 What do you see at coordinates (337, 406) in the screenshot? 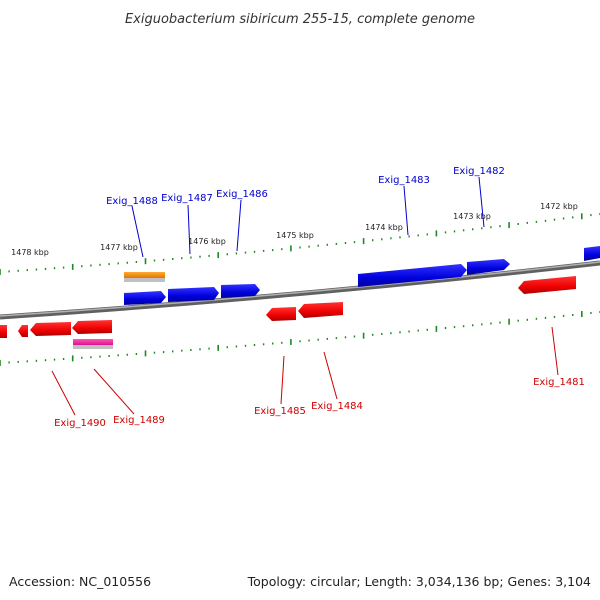
I see `gene-label-exig-1484: Exig_1484` at bounding box center [337, 406].